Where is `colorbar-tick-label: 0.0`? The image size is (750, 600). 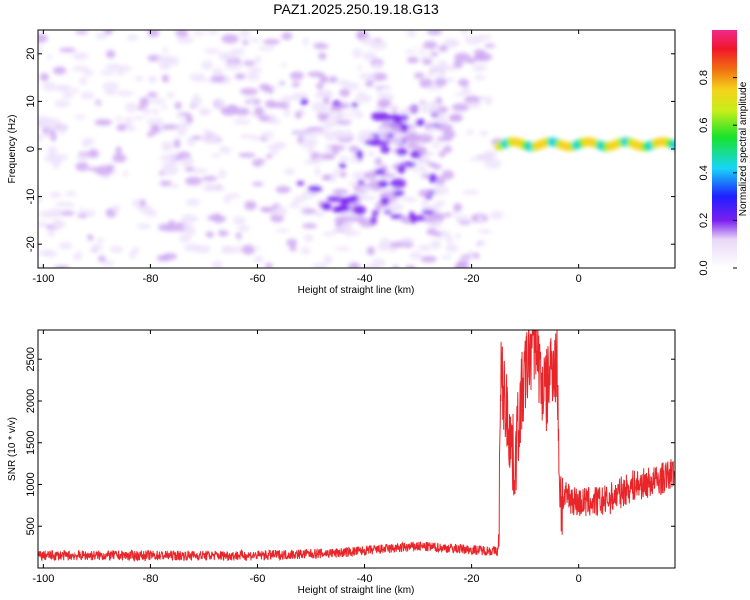
colorbar-tick-label: 0.0 is located at coordinates (704, 267).